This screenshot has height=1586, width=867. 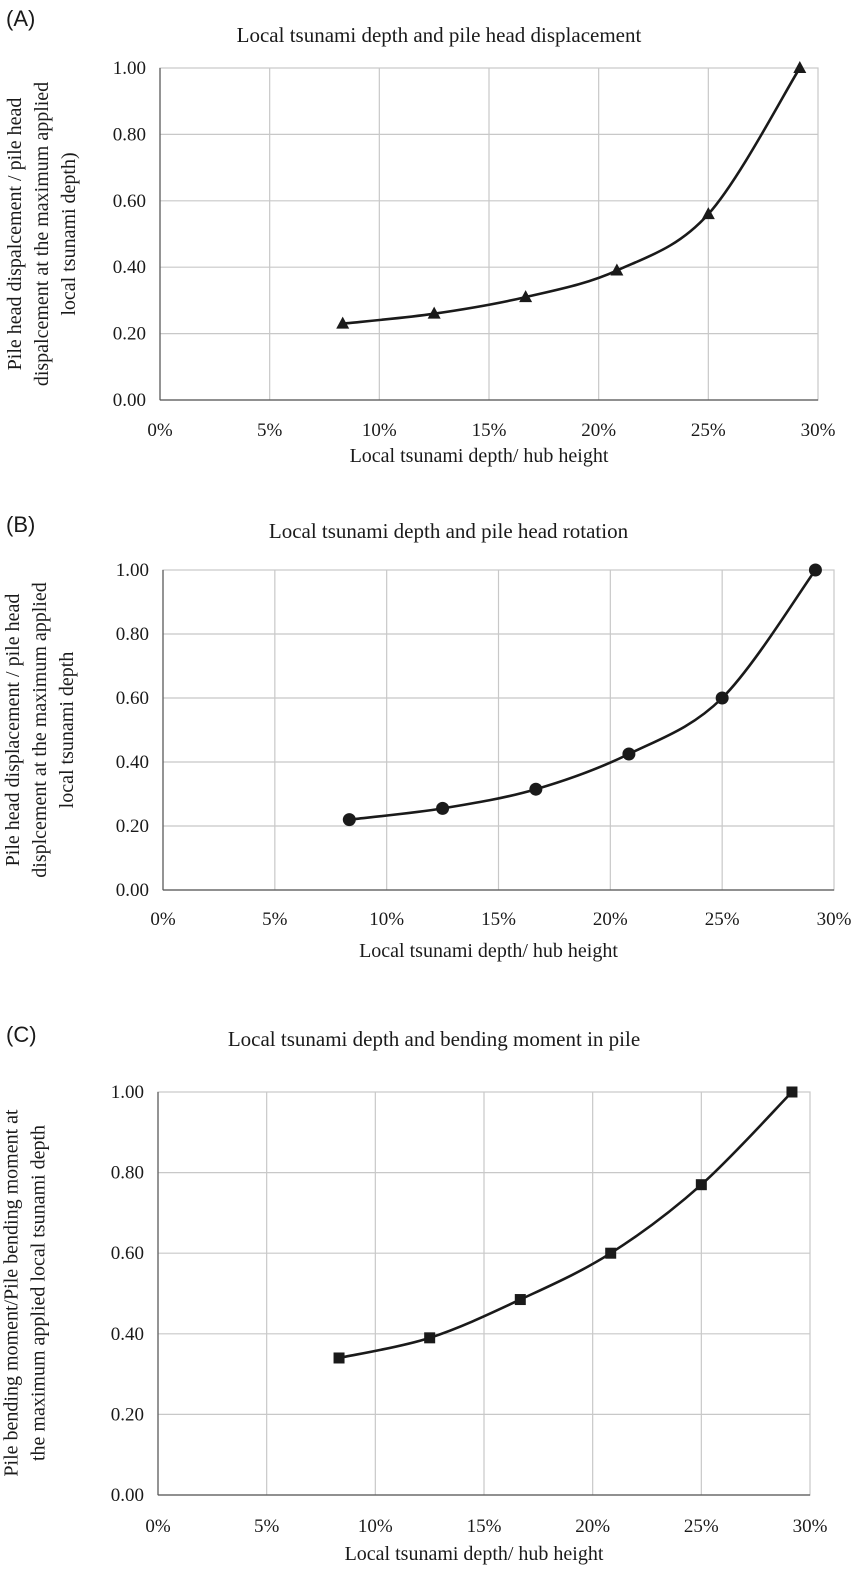 What do you see at coordinates (20, 524) in the screenshot?
I see `panel-label: (B)` at bounding box center [20, 524].